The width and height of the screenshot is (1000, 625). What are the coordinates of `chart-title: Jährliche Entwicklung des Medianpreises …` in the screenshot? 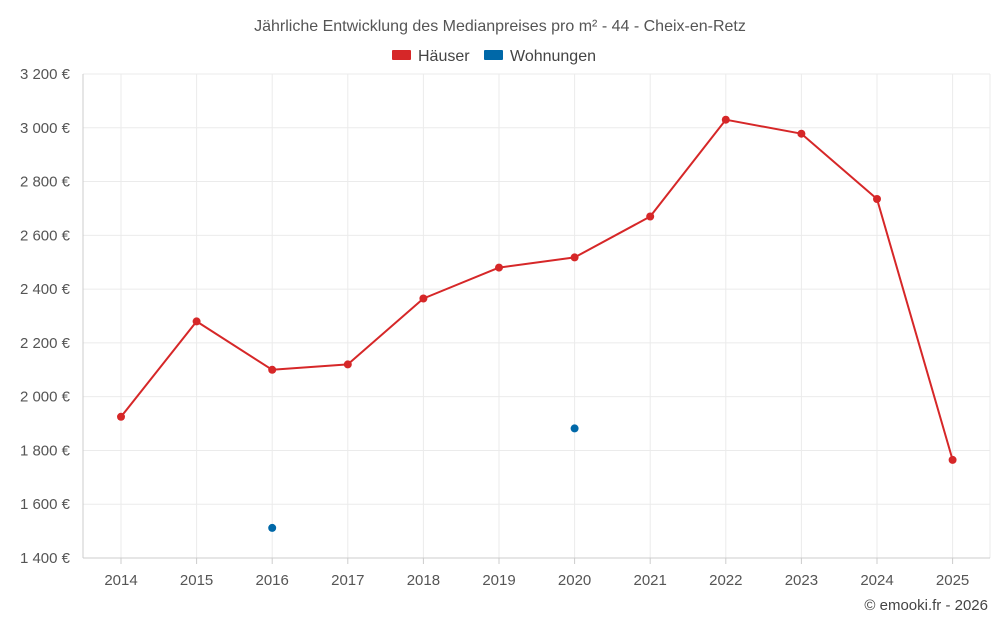 It's located at (500, 26).